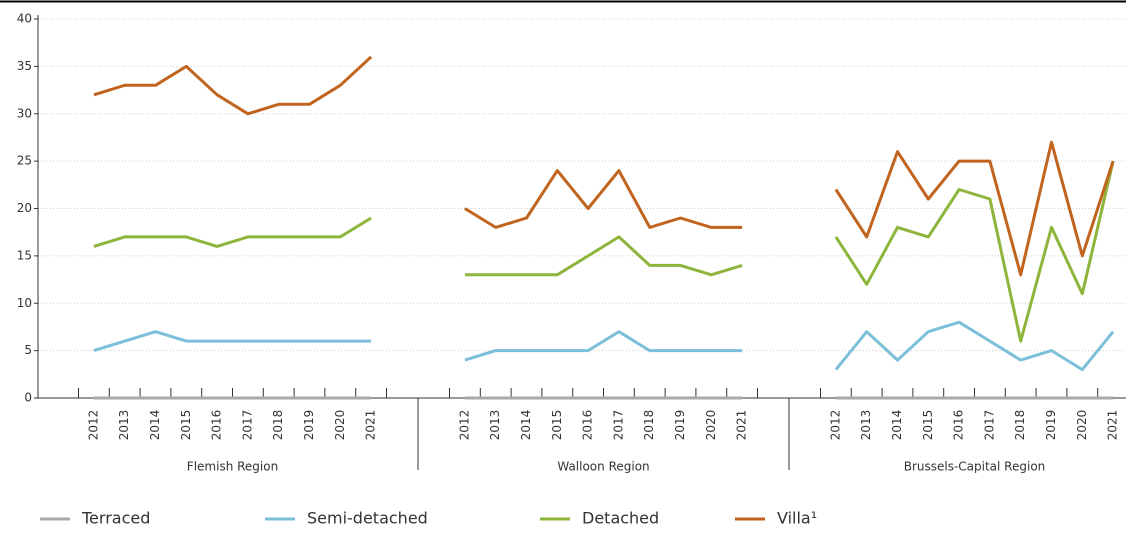 The image size is (1126, 533). I want to click on group-label: Brussels-Capital Region, so click(975, 467).